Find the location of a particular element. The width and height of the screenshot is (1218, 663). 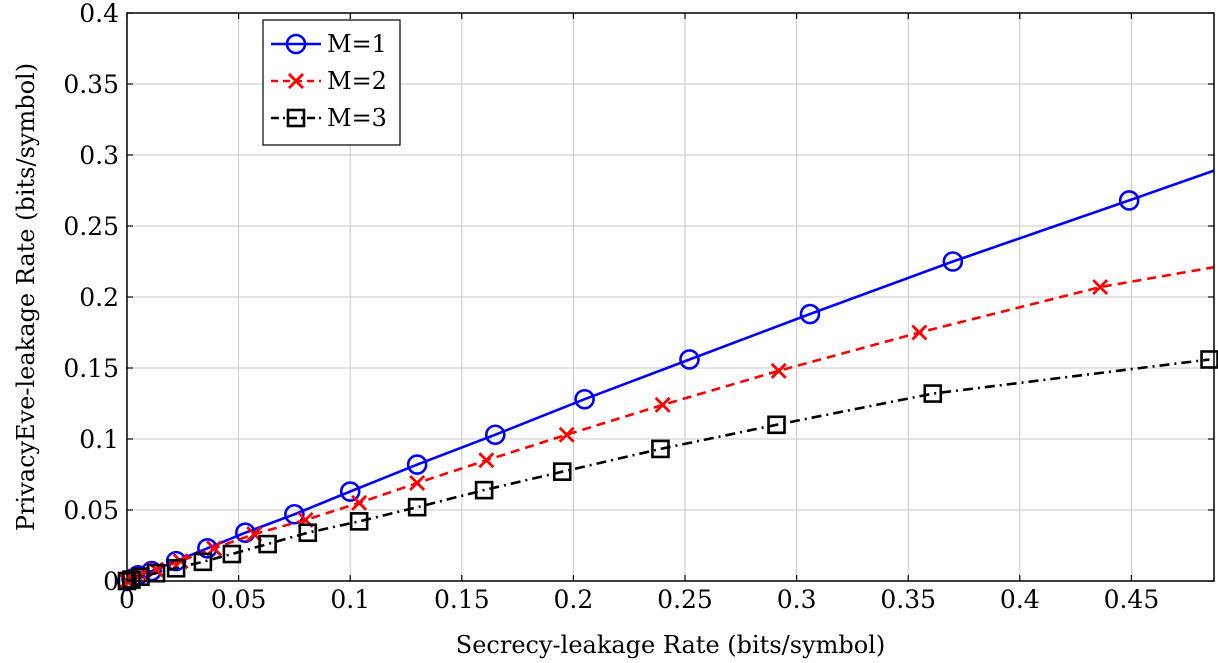

x-tick-label: 0.35 is located at coordinates (908, 599).